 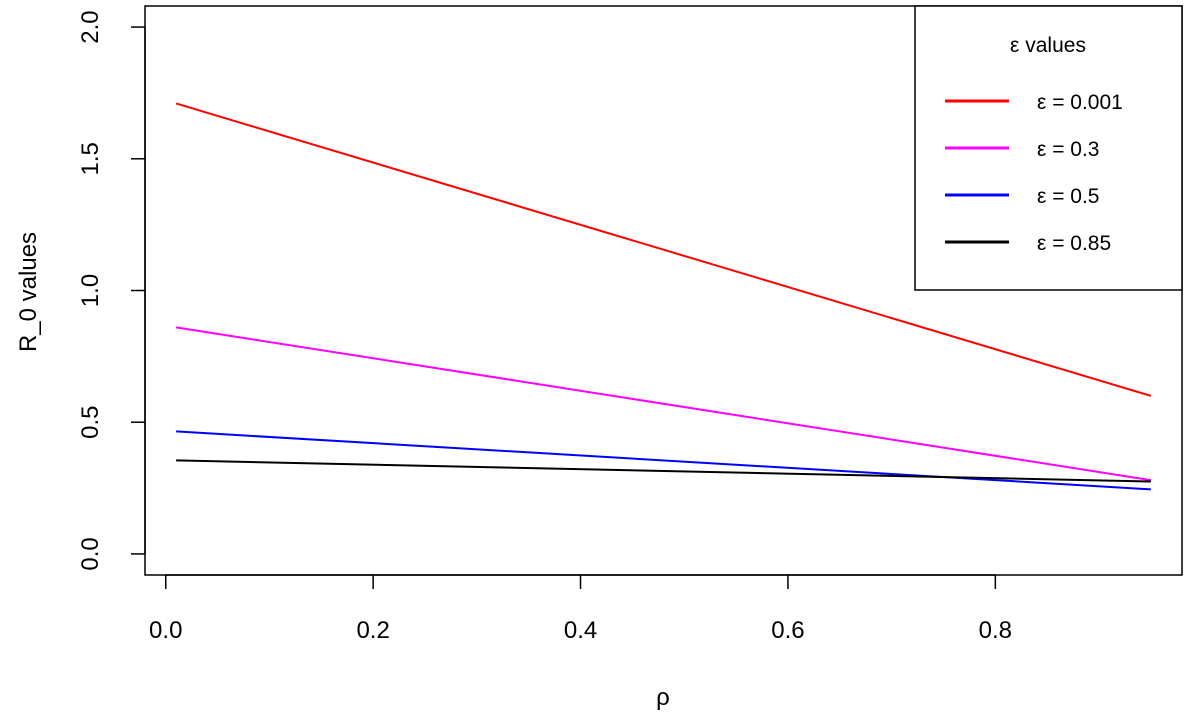 What do you see at coordinates (1068, 196) in the screenshot?
I see `legend-label: ε = 0.5` at bounding box center [1068, 196].